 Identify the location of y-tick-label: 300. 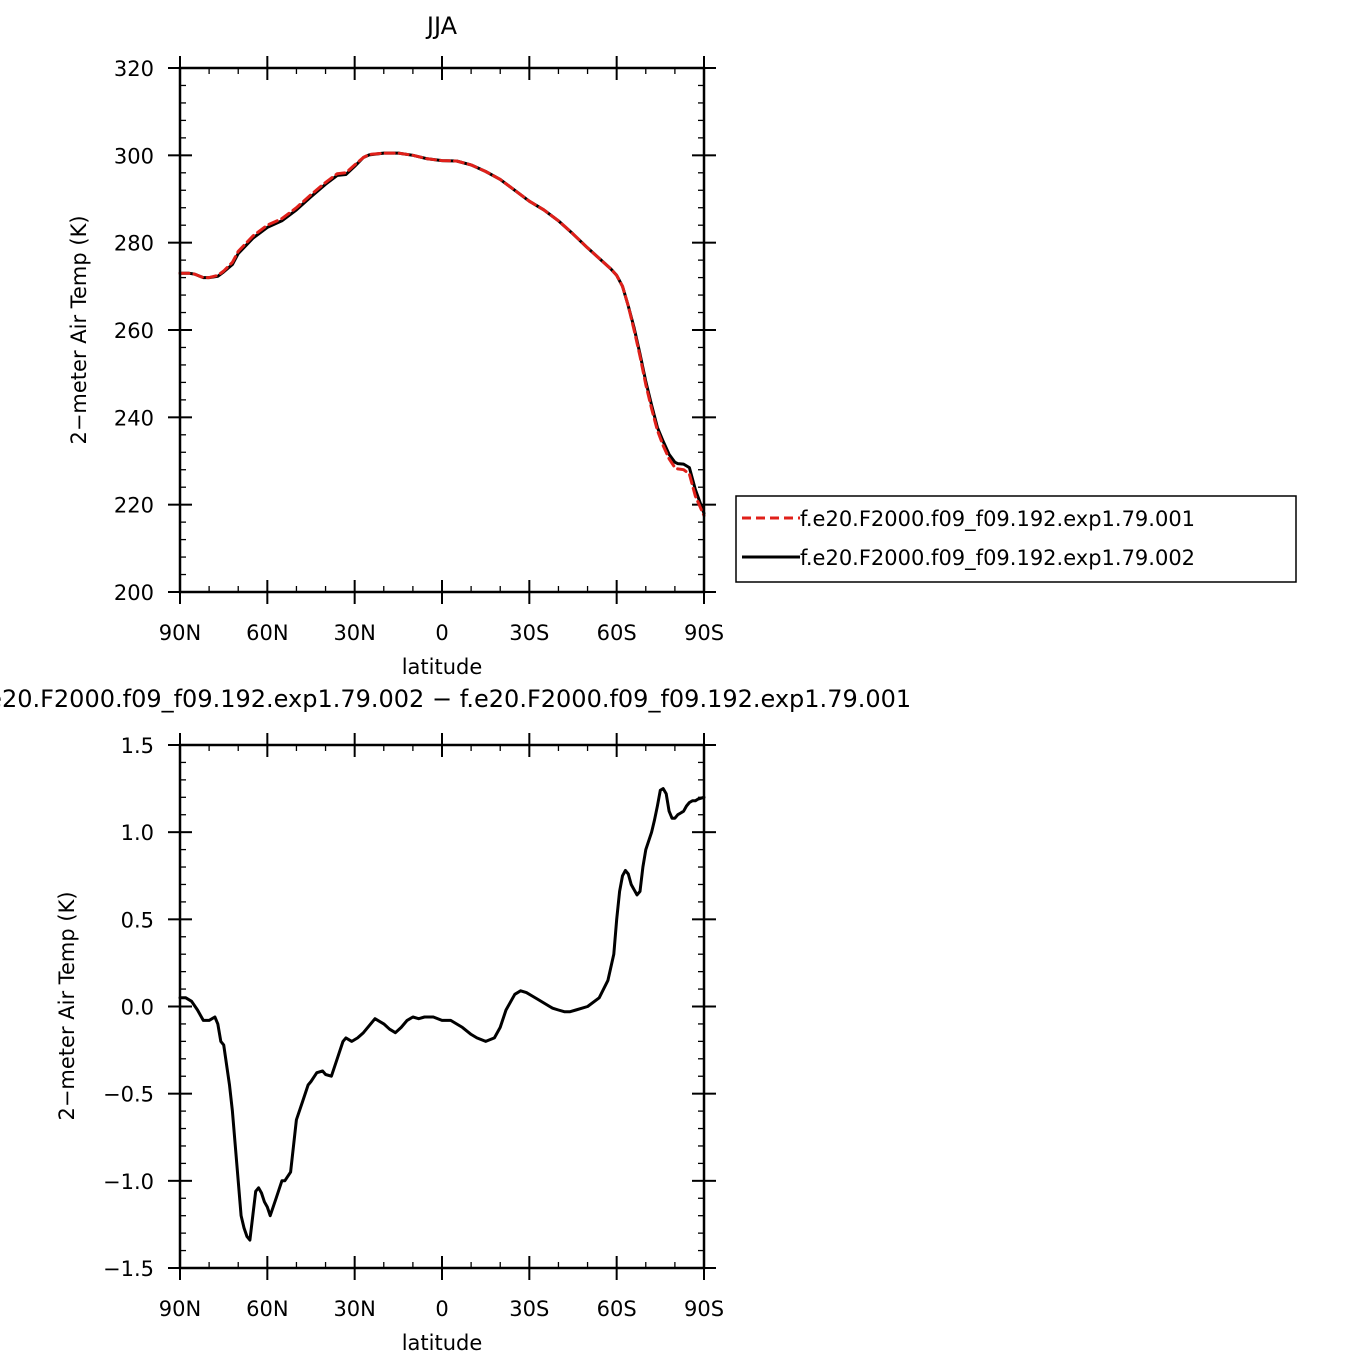
(134, 156).